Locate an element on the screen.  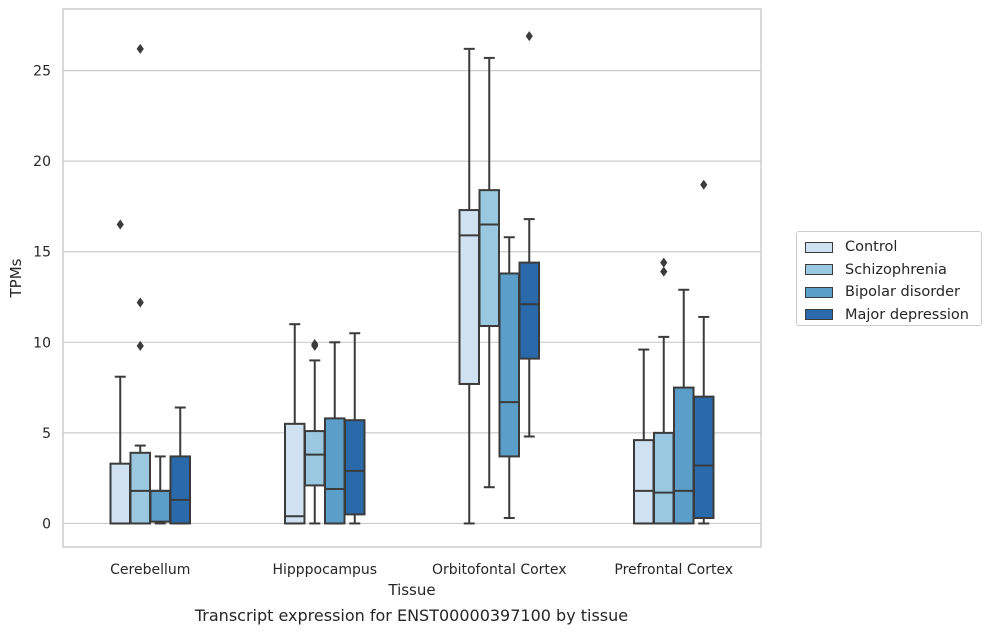
y-axis-label: TPMs is located at coordinates (16, 278).